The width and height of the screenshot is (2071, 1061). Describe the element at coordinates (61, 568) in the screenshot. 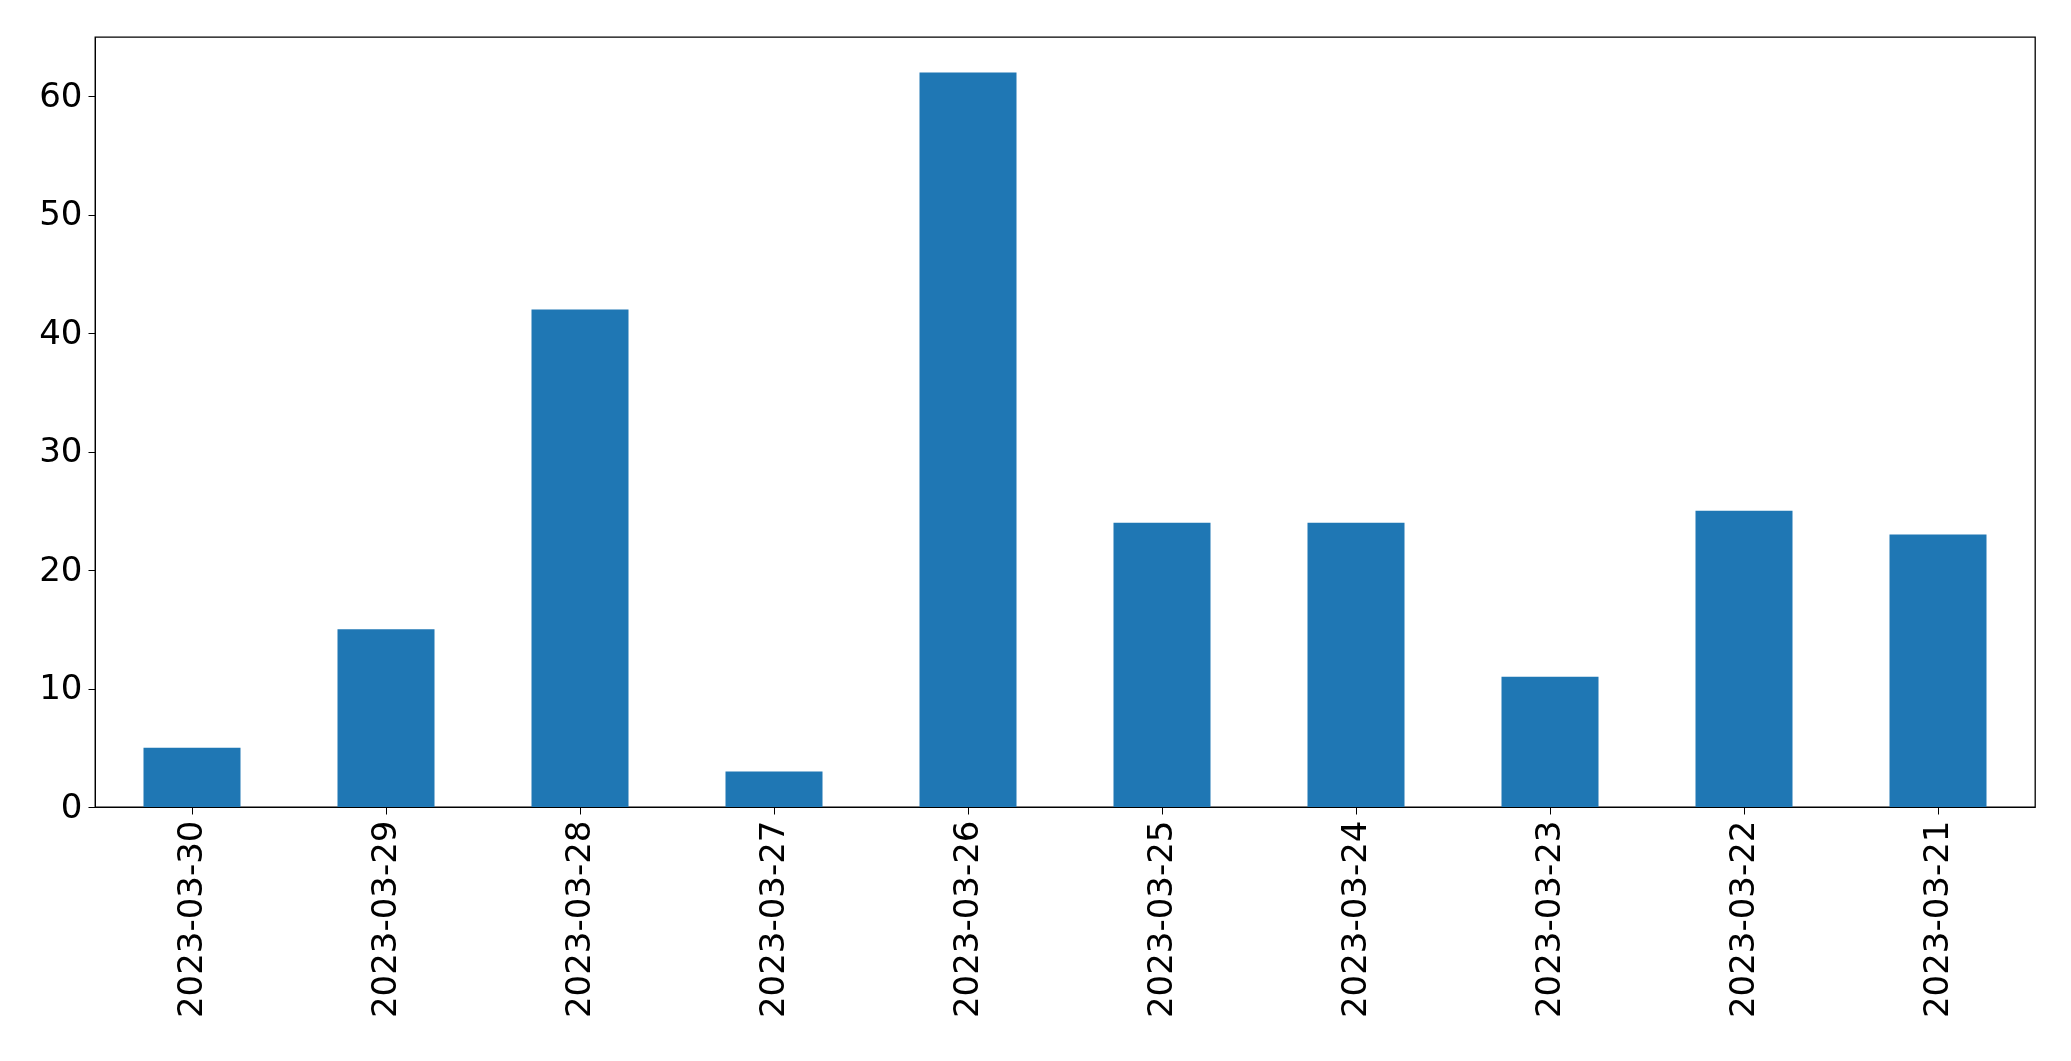

I see `y-tick-label: 20` at that location.